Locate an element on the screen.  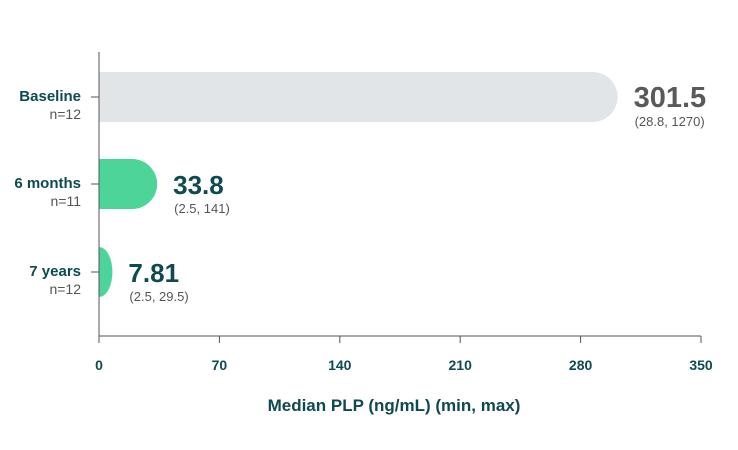
x-tick-label: 70 is located at coordinates (220, 365).